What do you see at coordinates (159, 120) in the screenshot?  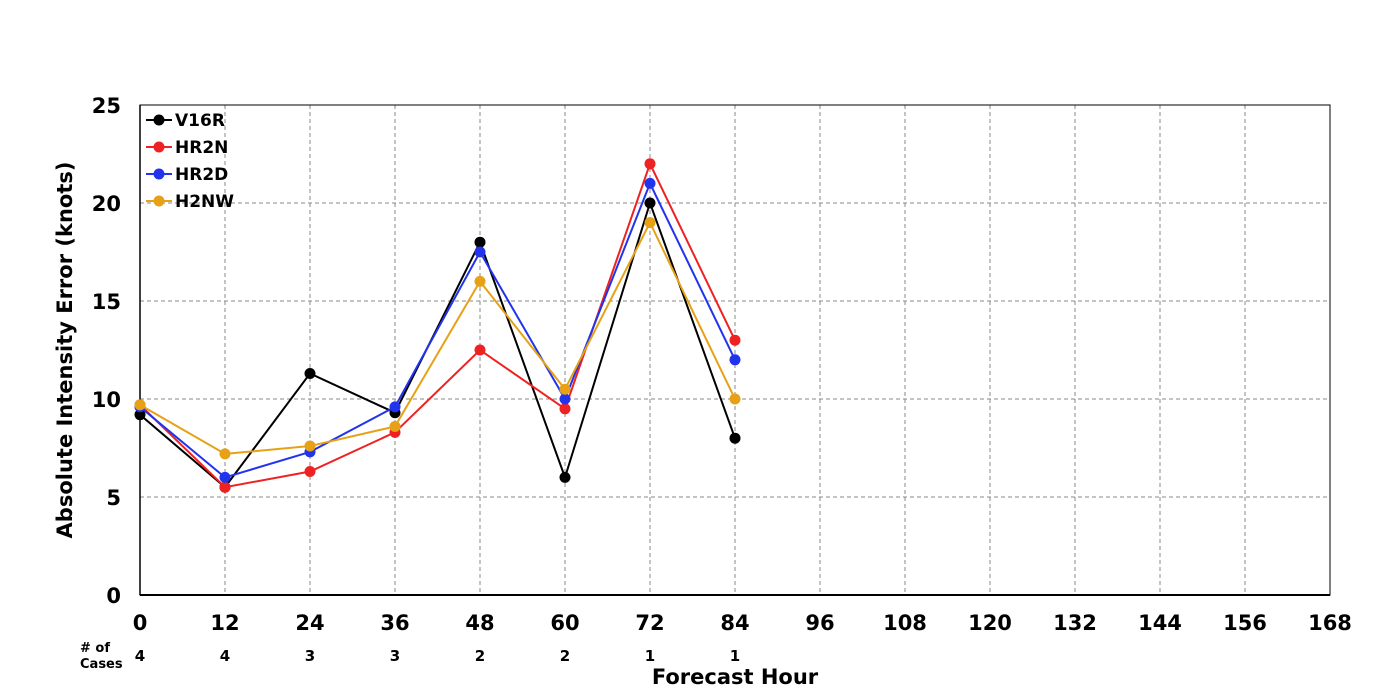 I see `legend-marker-v16r` at bounding box center [159, 120].